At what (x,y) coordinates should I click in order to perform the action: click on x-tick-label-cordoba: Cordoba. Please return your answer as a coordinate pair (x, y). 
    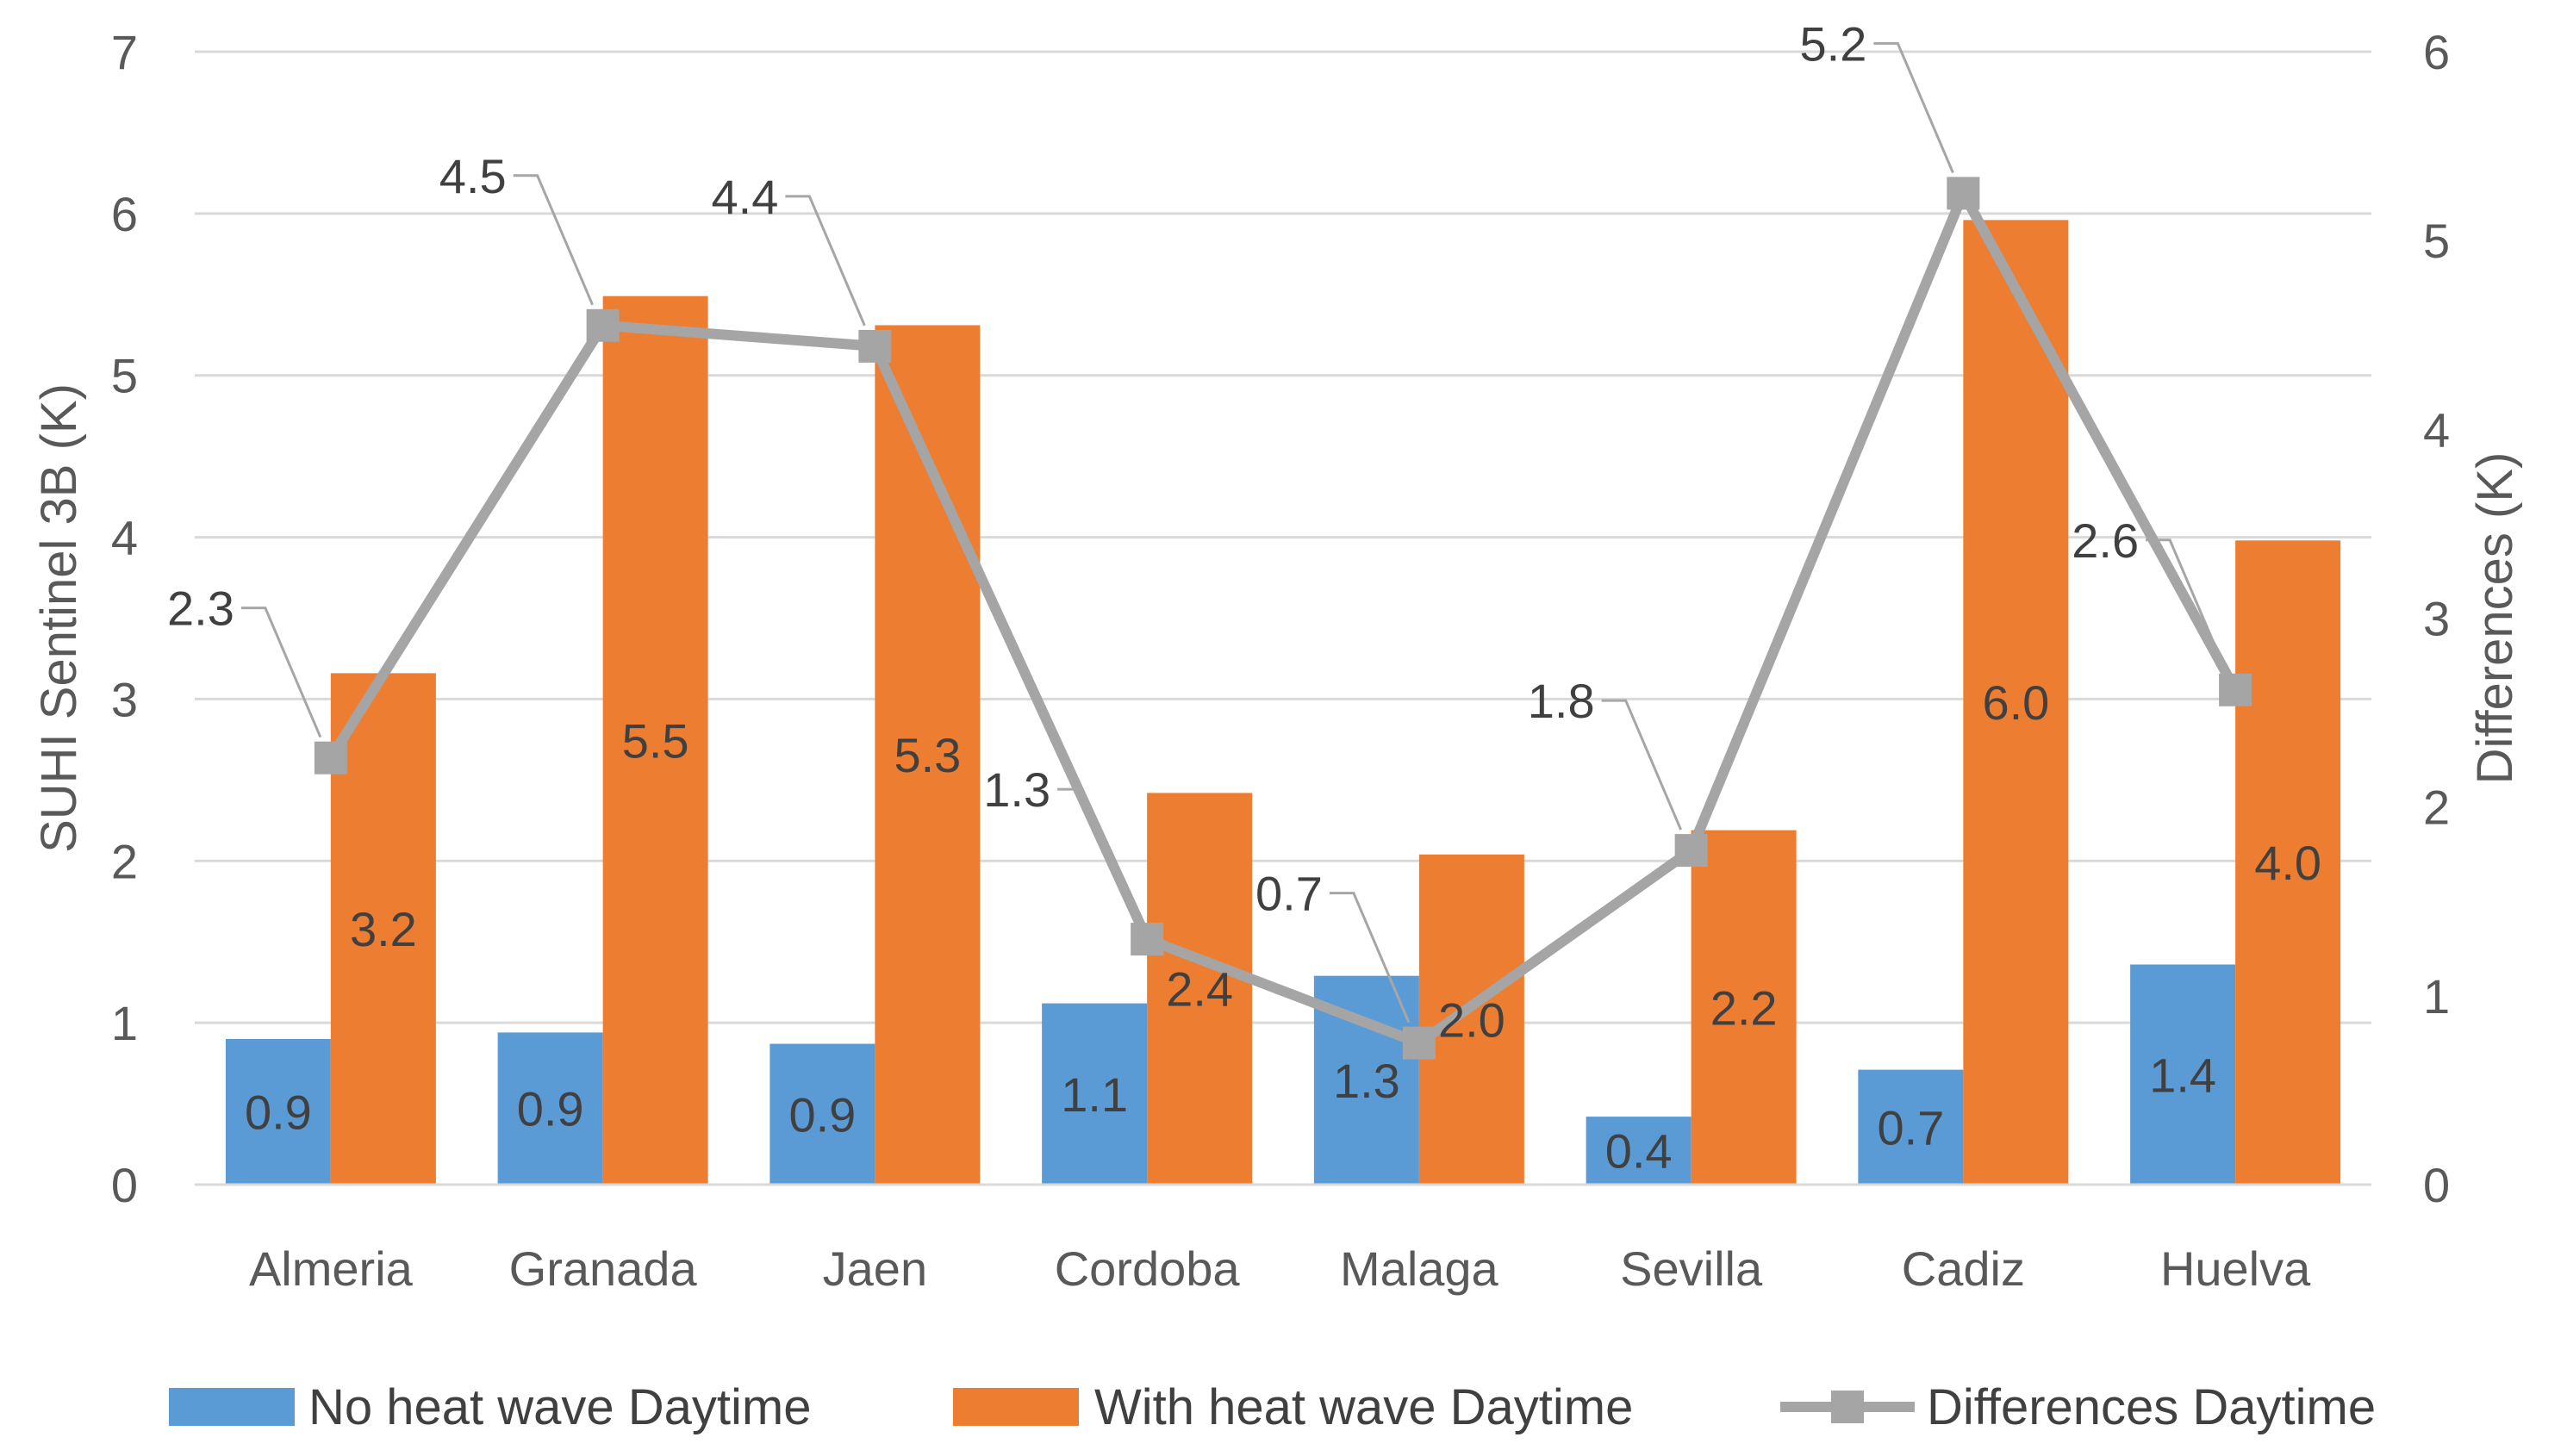
    Looking at the image, I should click on (1148, 1269).